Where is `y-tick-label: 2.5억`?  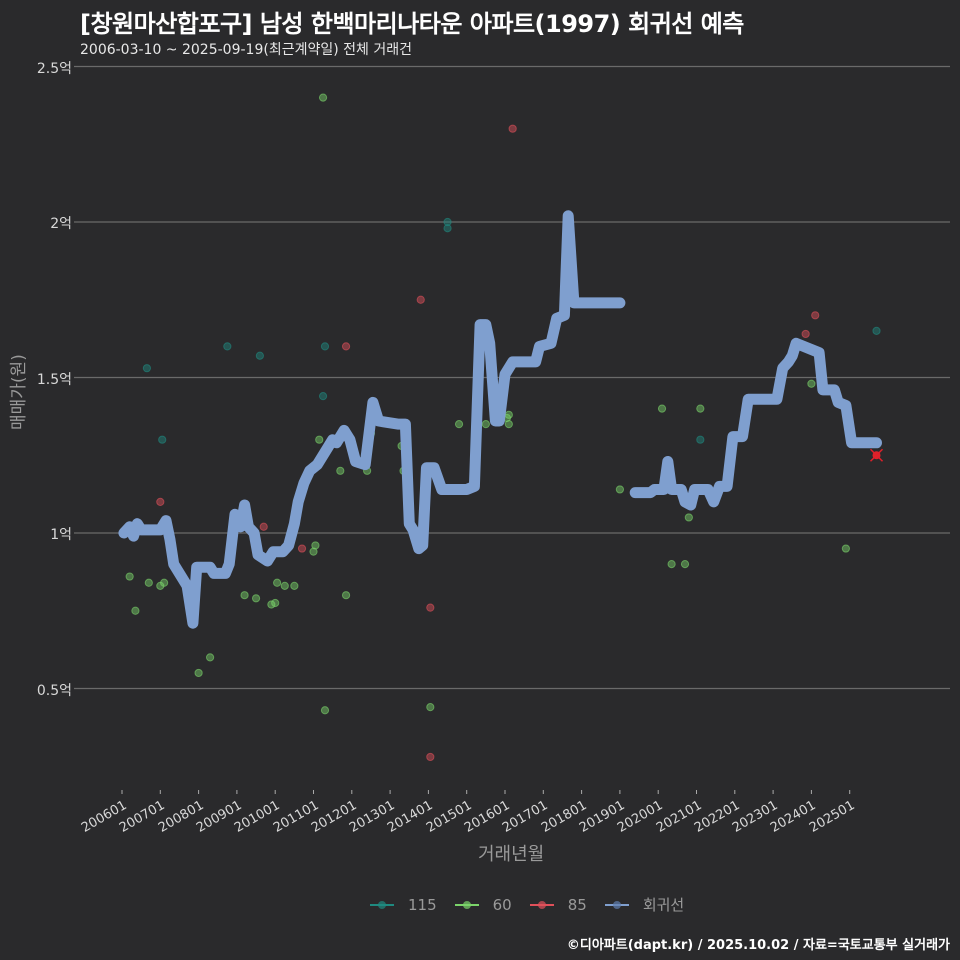
y-tick-label: 2.5억 is located at coordinates (54, 68).